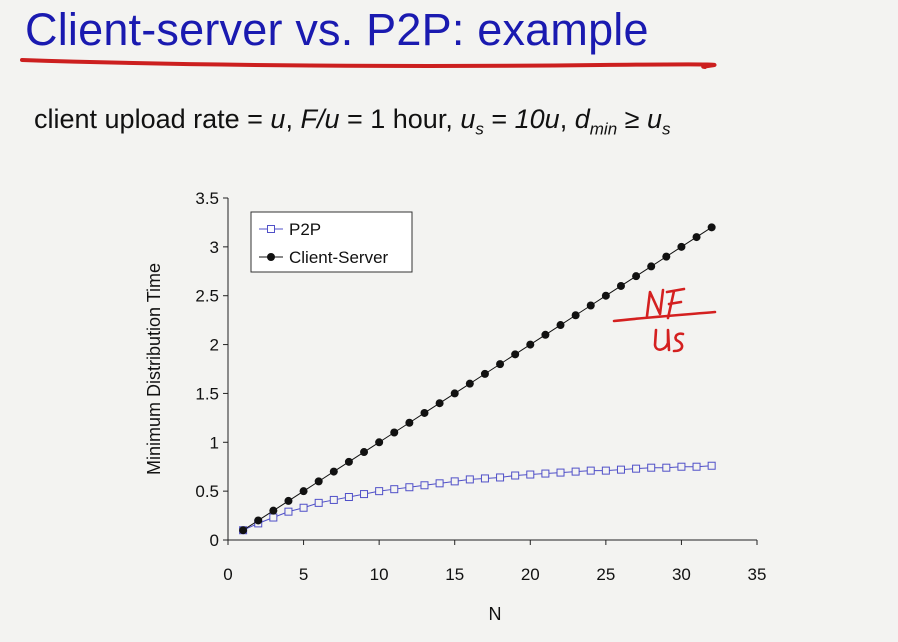  I want to click on y-tick-label: 3.5, so click(207, 198).